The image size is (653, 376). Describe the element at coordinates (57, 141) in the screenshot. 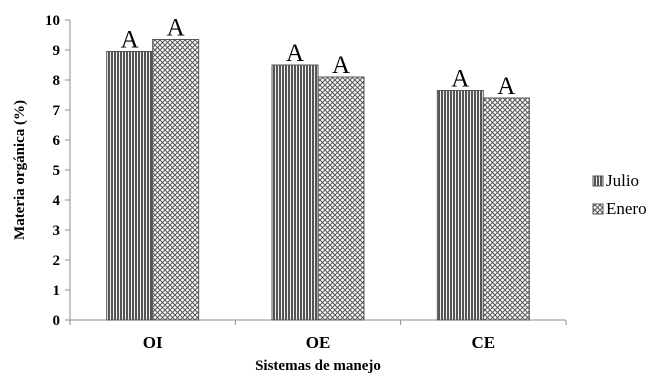

I see `y-tick-label: 6` at that location.